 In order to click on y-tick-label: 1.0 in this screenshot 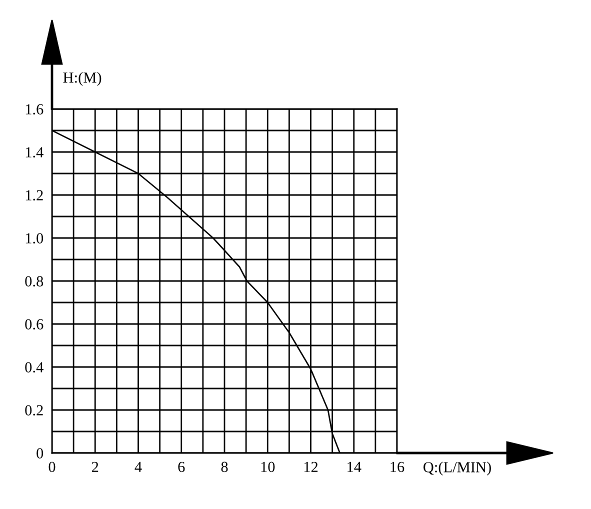, I will do `click(35, 238)`.